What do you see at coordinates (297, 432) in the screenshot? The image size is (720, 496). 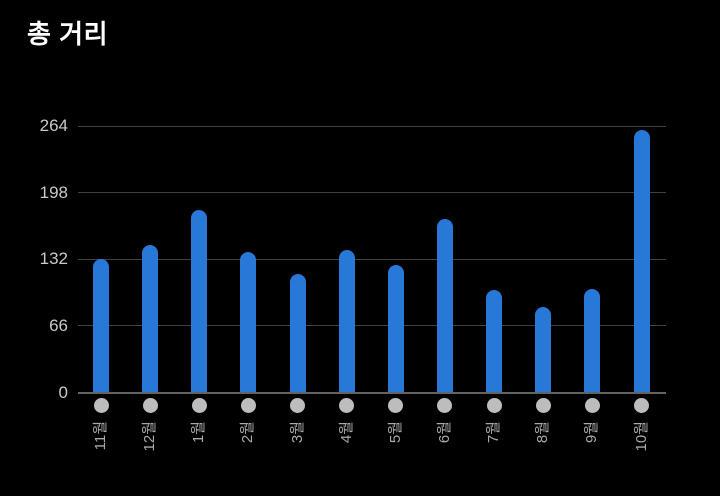 I see `x-axis-label: 3월` at bounding box center [297, 432].